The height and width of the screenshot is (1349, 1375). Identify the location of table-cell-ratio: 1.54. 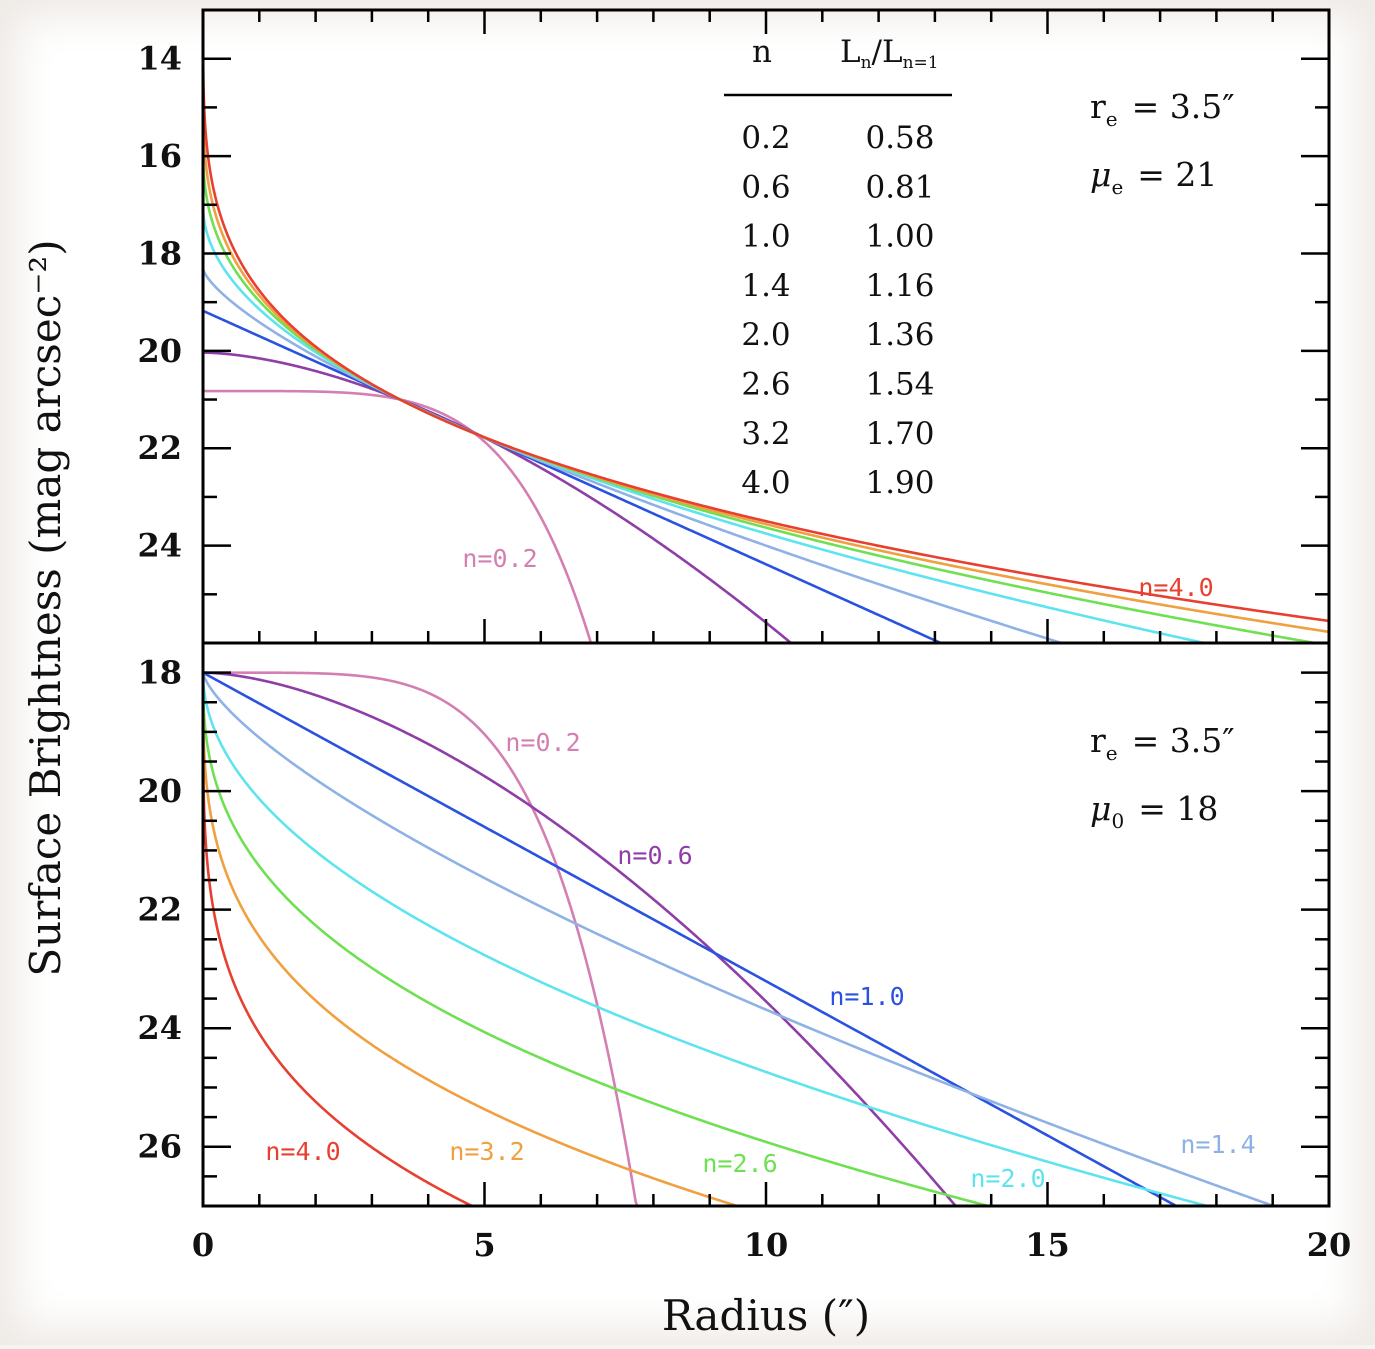
(899, 385).